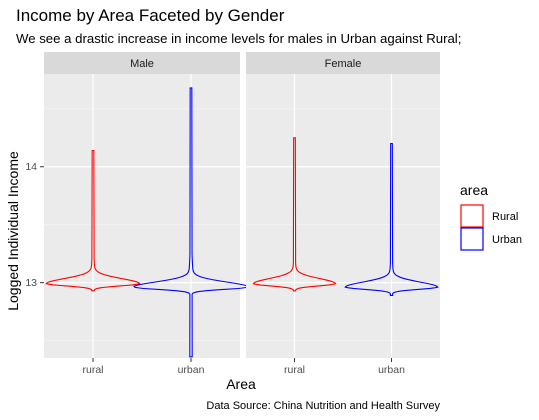 Image resolution: width=539 pixels, height=420 pixels. Describe the element at coordinates (391, 219) in the screenshot. I see `violin-female-urban` at that location.